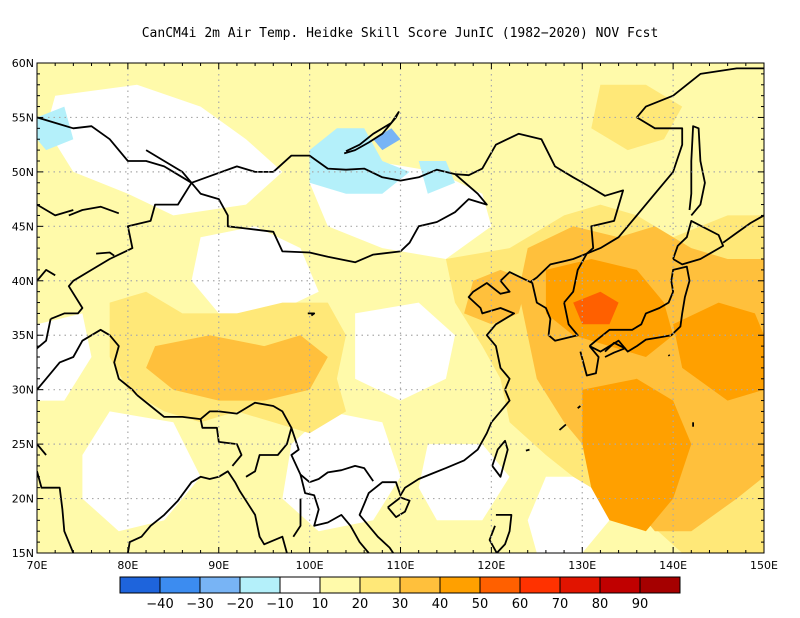 This screenshot has width=800, height=618. I want to click on lat-label-25N: 25N, so click(23, 444).